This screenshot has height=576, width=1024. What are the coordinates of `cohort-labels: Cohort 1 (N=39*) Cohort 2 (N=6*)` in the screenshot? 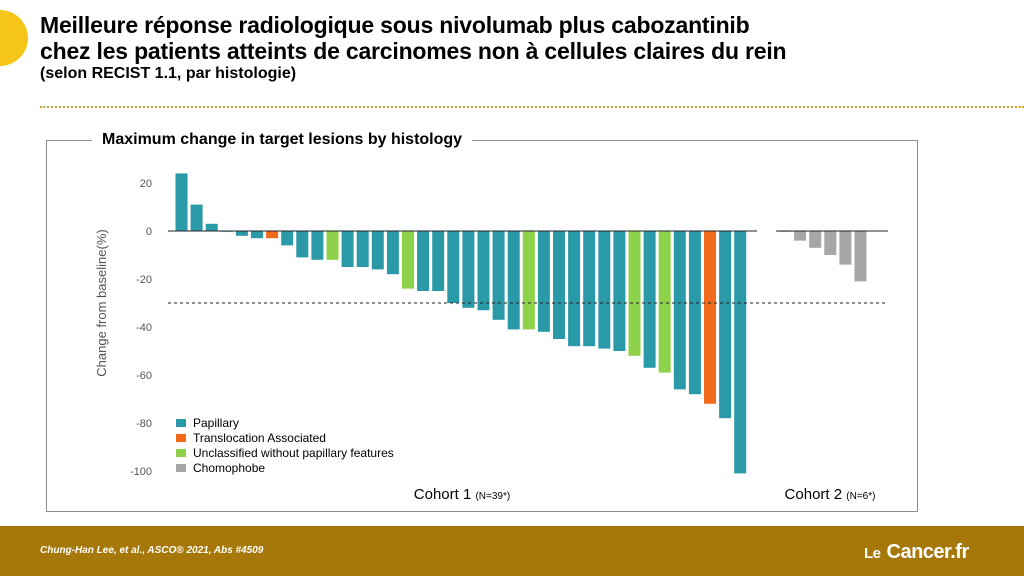 It's located at (645, 494).